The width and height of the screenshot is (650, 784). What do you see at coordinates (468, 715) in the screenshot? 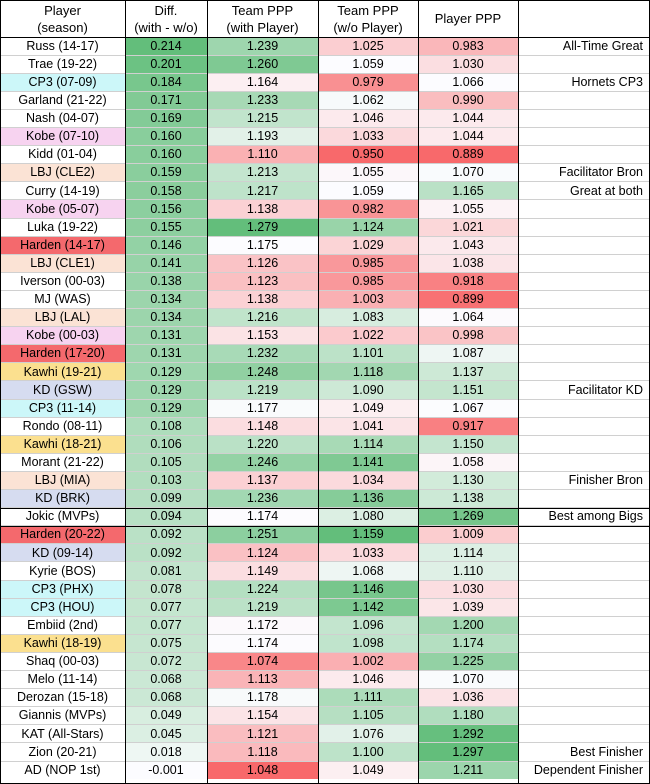
I see `player-ppp-cell: 1.180` at bounding box center [468, 715].